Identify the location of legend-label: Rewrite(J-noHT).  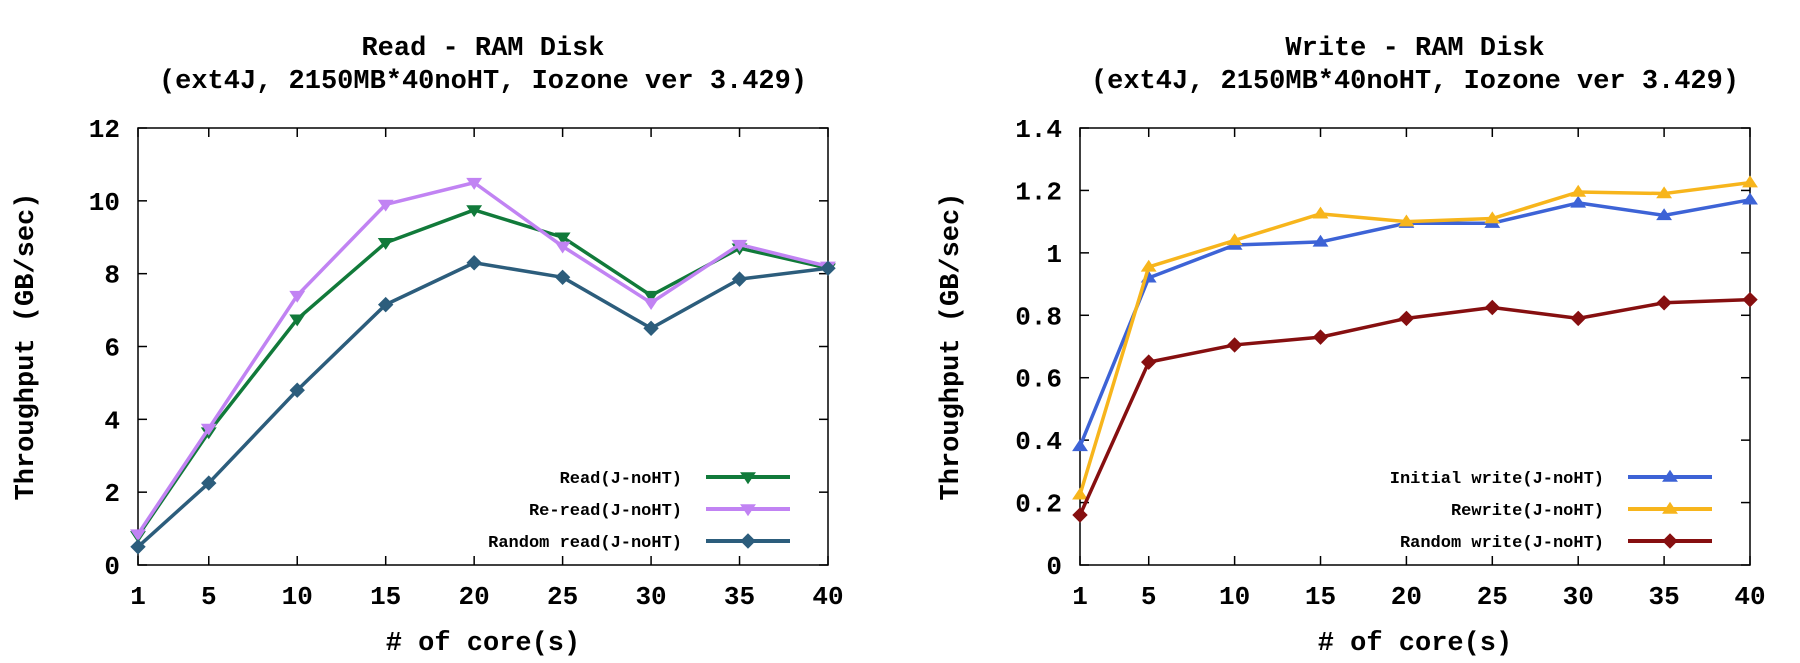
(1527, 511).